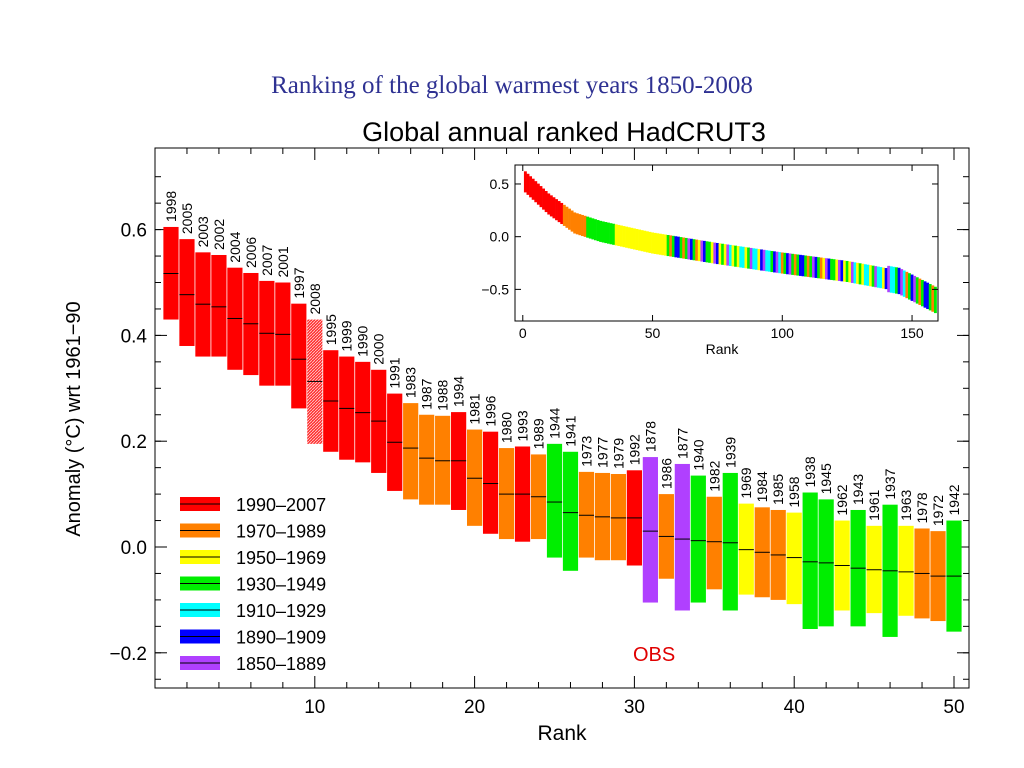  What do you see at coordinates (171, 206) in the screenshot?
I see `year-label: 1998` at bounding box center [171, 206].